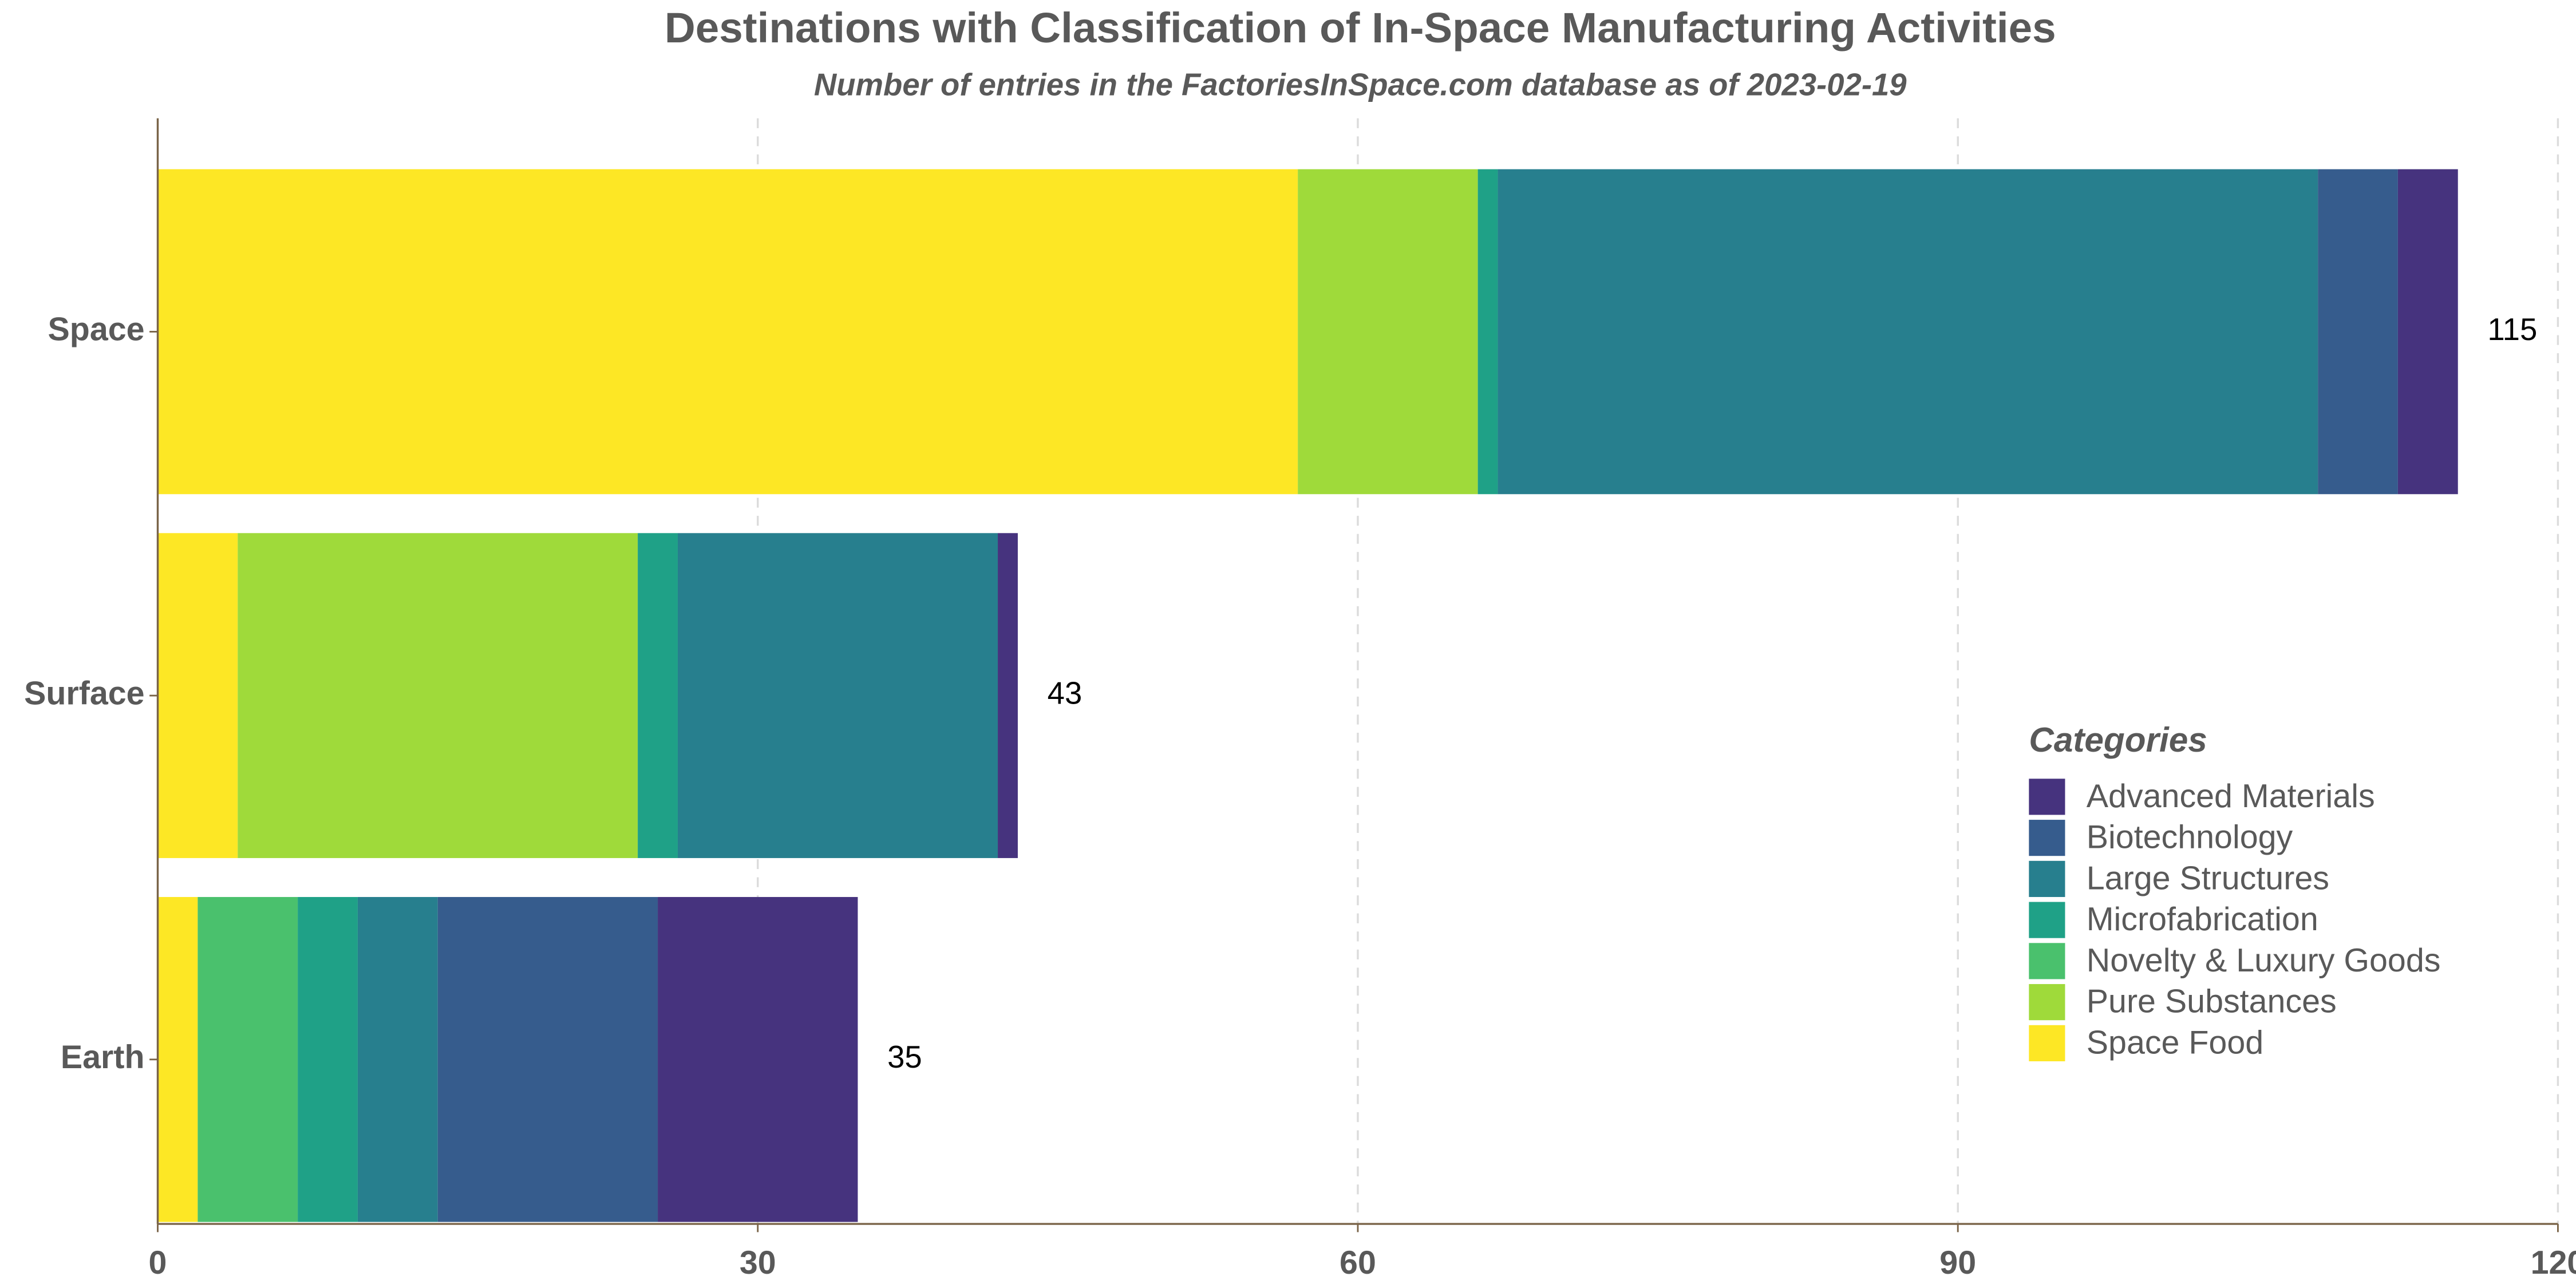 This screenshot has height=1288, width=2576. Describe the element at coordinates (2190, 837) in the screenshot. I see `legend-label: Biotechnology` at that location.